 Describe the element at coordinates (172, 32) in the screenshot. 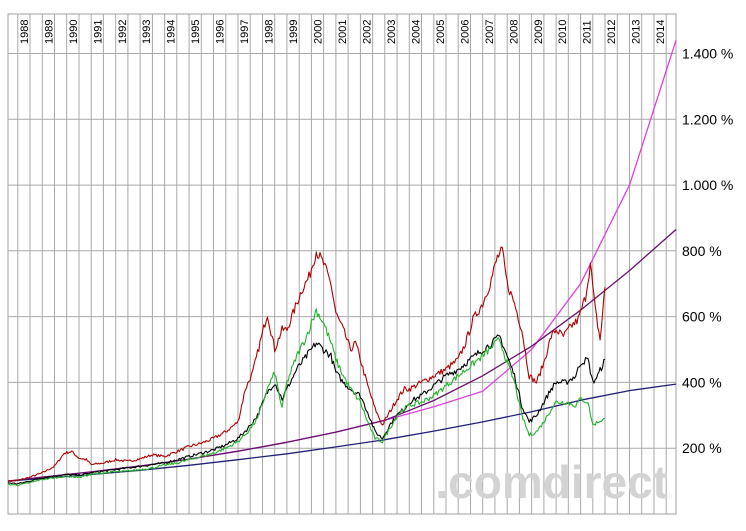

I see `x-tick-label: 1994` at that location.